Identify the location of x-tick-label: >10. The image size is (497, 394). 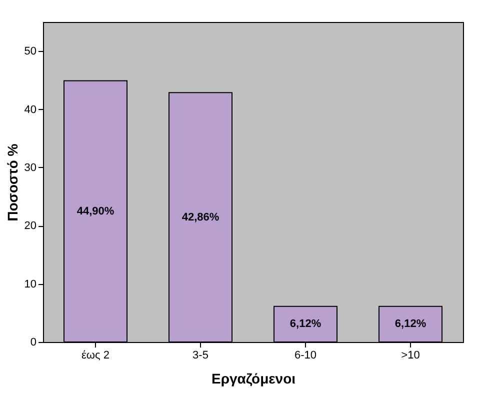
(410, 356).